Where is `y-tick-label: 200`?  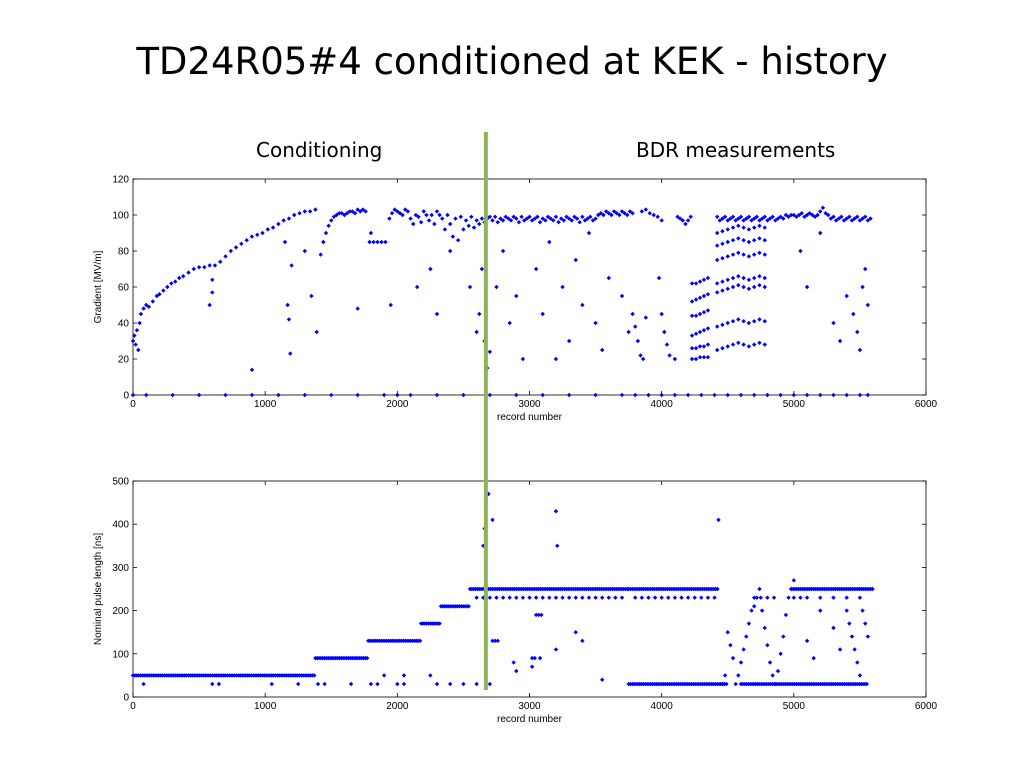
y-tick-label: 200 is located at coordinates (120, 611).